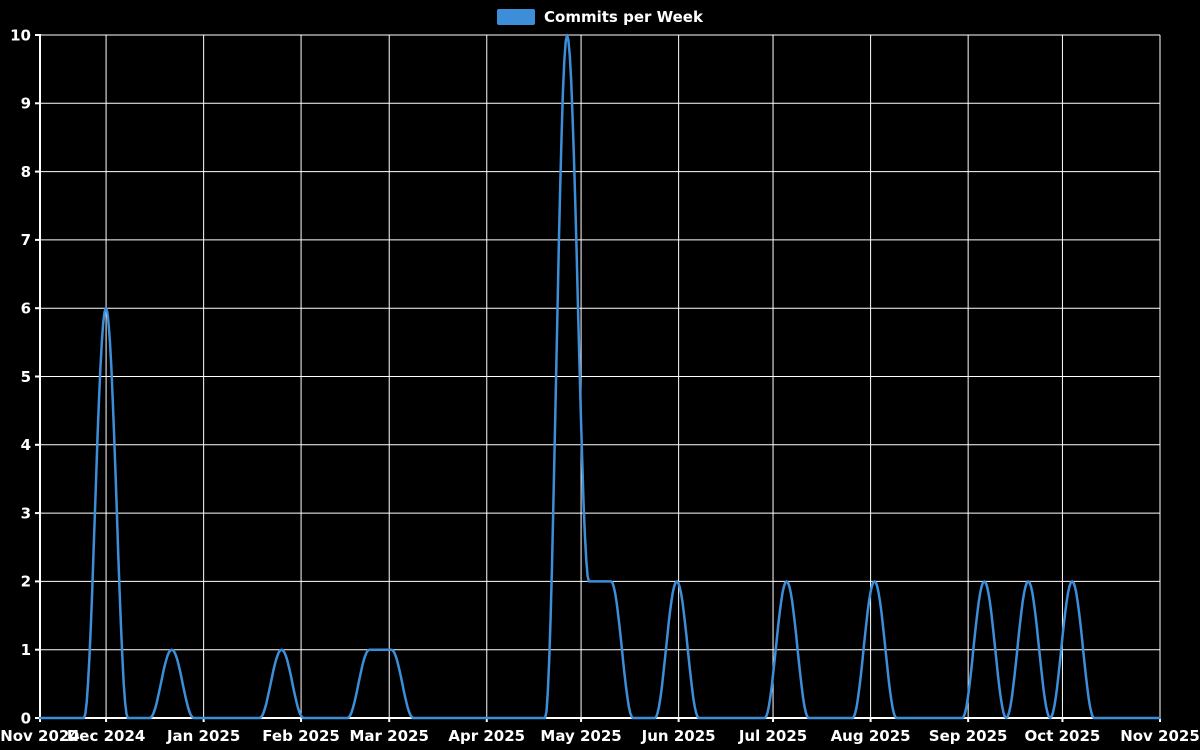 The height and width of the screenshot is (750, 1200). What do you see at coordinates (772, 736) in the screenshot?
I see `x-tick-label: Jul 2025` at bounding box center [772, 736].